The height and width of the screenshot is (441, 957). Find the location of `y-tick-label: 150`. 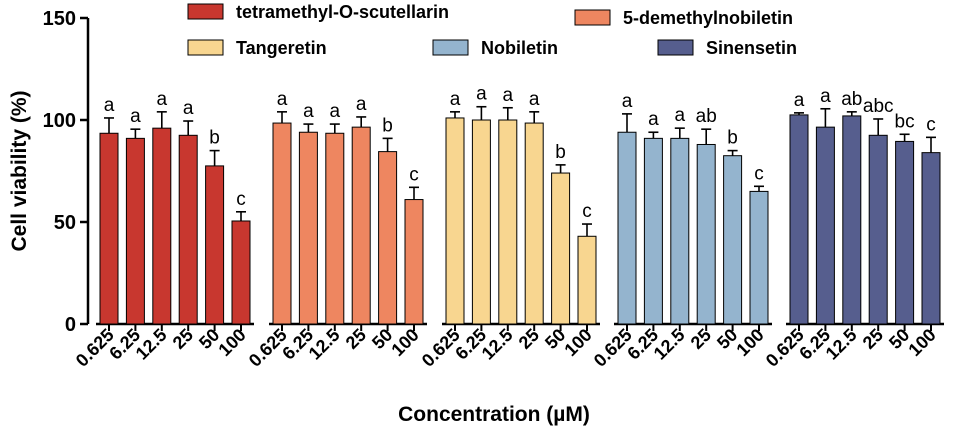

y-tick-label: 150 is located at coordinates (59, 19).